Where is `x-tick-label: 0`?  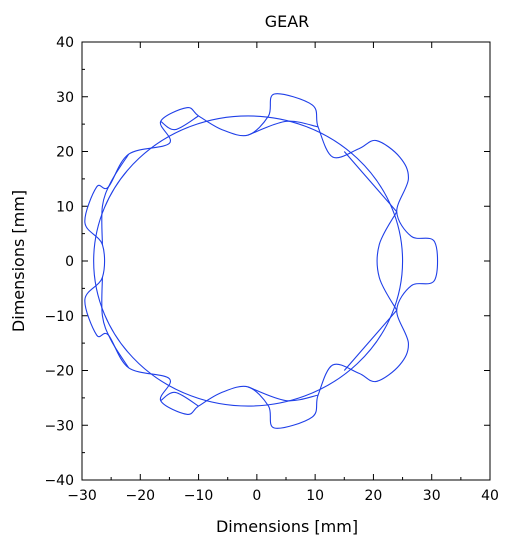 x-tick-label: 0 is located at coordinates (256, 496).